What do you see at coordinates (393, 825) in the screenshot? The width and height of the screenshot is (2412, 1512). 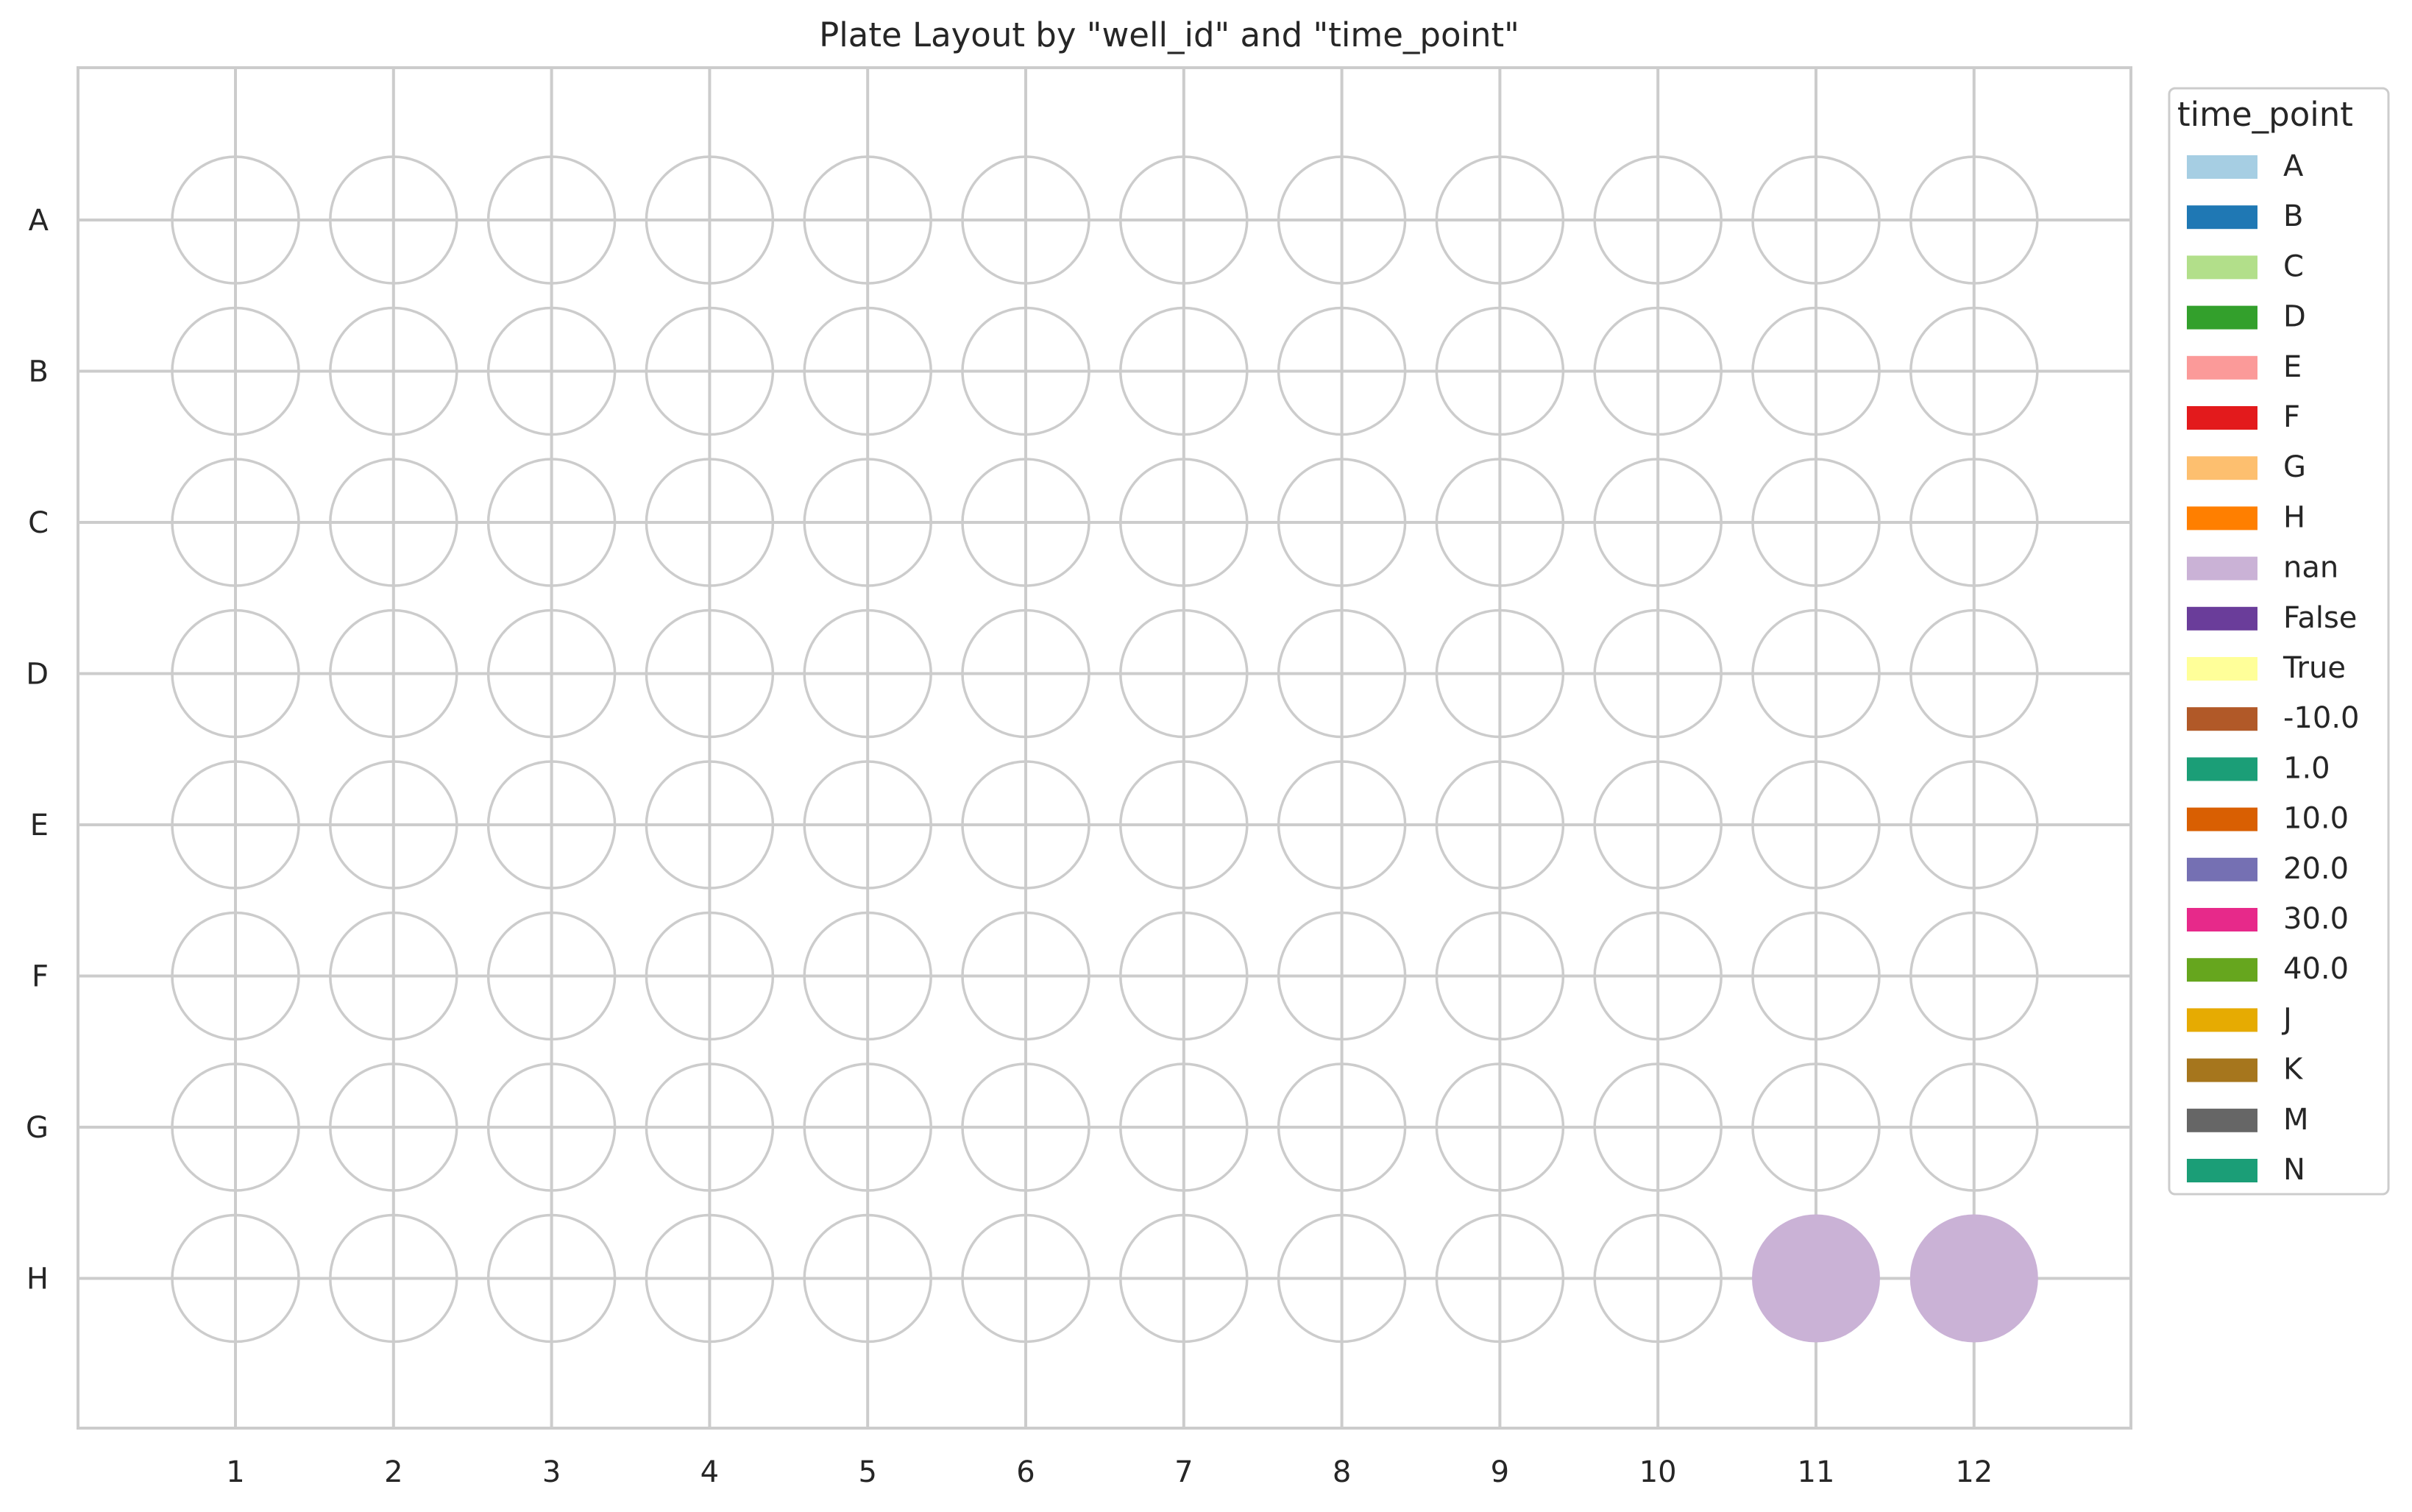 I see `well-E2` at bounding box center [393, 825].